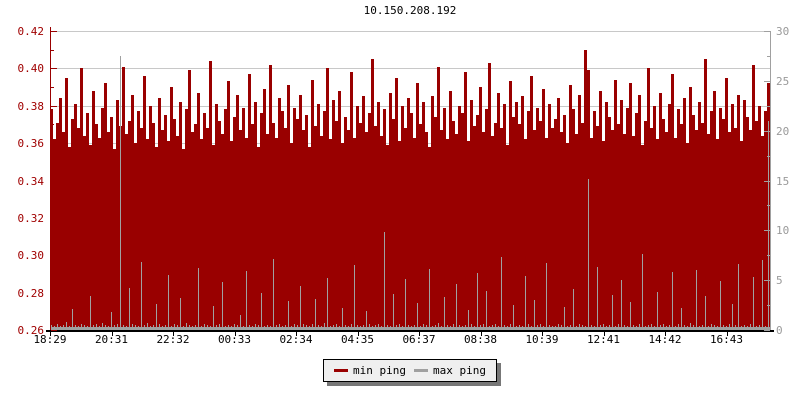 Image resolution: width=800 pixels, height=400 pixels. I want to click on max-ping-swatch-icon, so click(420, 370).